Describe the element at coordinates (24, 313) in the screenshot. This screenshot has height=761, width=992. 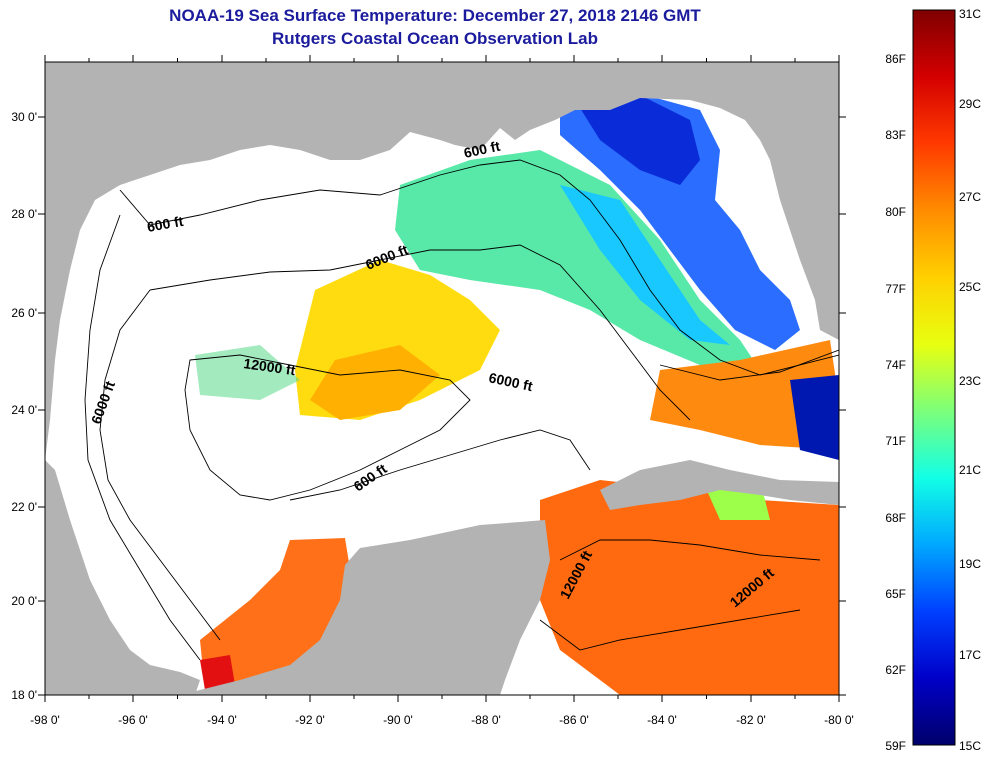
I see `lat-label: 26 0'` at that location.